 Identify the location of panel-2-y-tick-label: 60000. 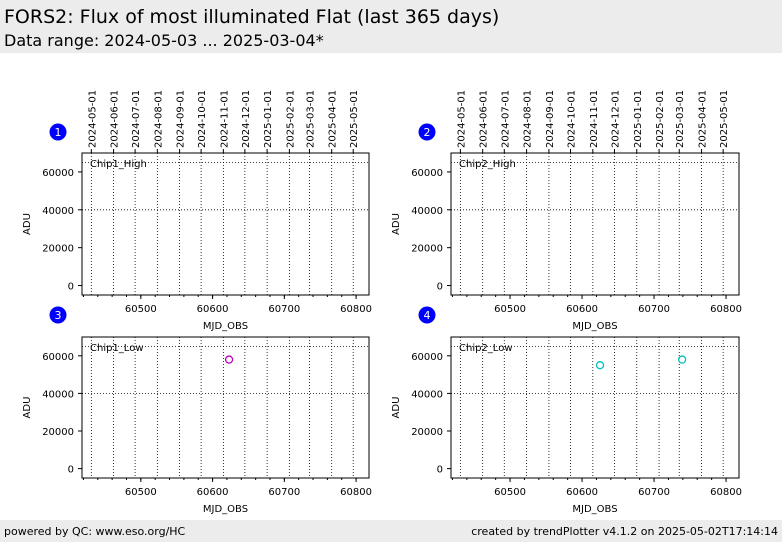
(427, 173).